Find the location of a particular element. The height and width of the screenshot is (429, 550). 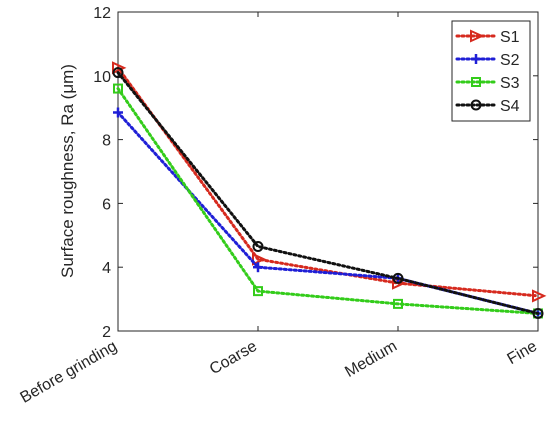

legend-label: S4 is located at coordinates (510, 106).